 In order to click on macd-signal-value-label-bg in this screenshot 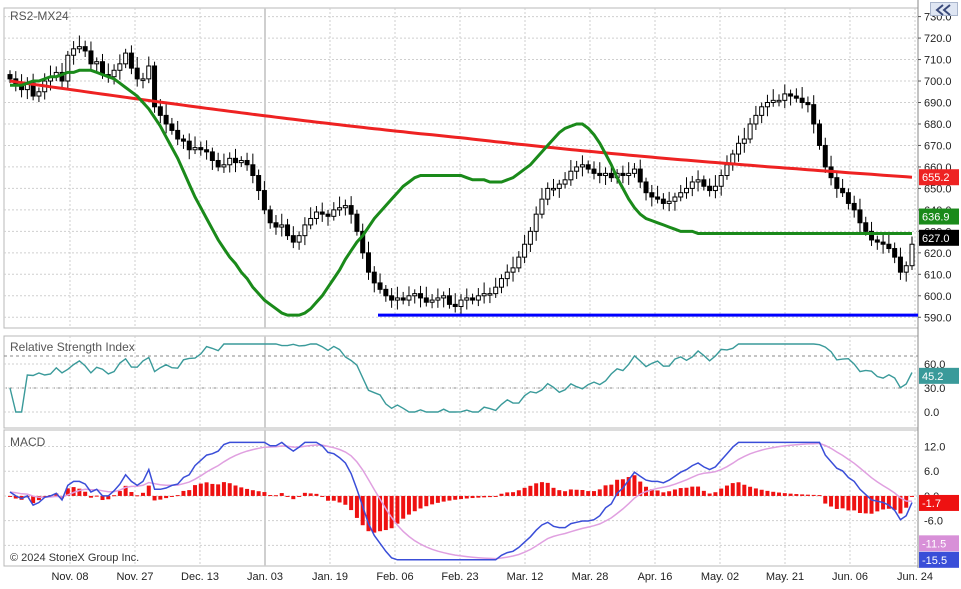, I will do `click(939, 543)`.